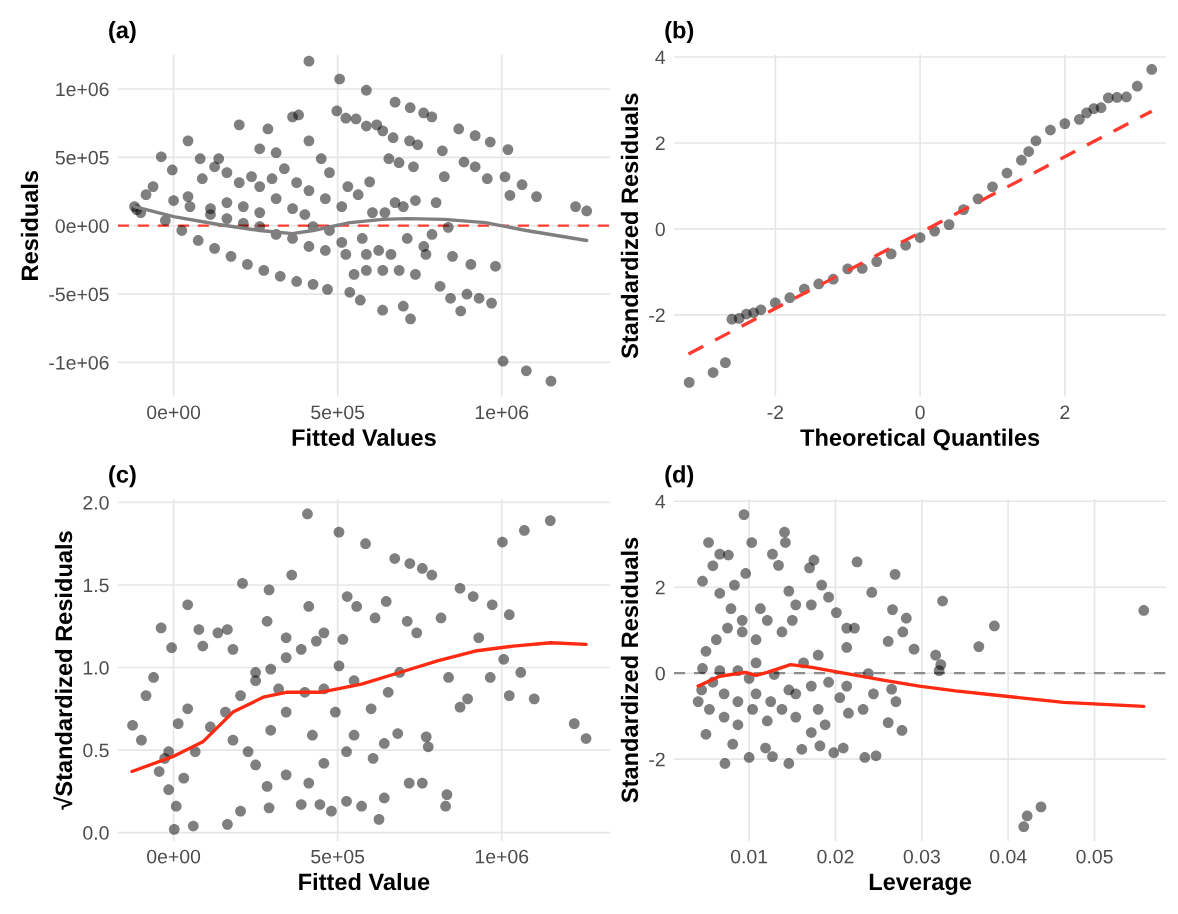  Describe the element at coordinates (679, 476) in the screenshot. I see `chart-title: (d)` at that location.